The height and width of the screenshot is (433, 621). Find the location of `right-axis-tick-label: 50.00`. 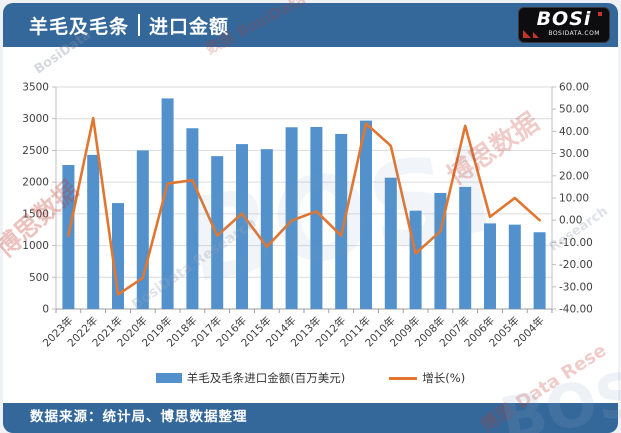

right-axis-tick-label: 50.00 is located at coordinates (574, 110).